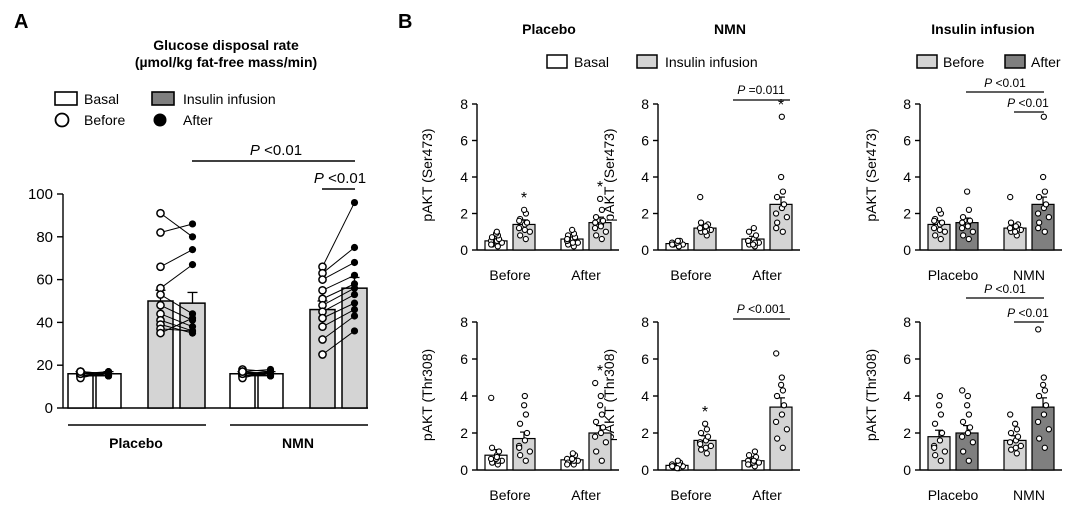  What do you see at coordinates (226, 45) in the screenshot?
I see `panel-a-title: Glucose disposal rate` at bounding box center [226, 45].